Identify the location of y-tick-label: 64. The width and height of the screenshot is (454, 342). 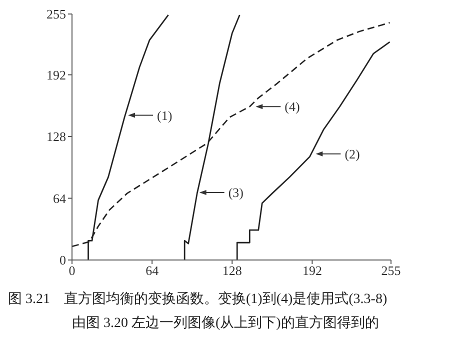
(59, 198).